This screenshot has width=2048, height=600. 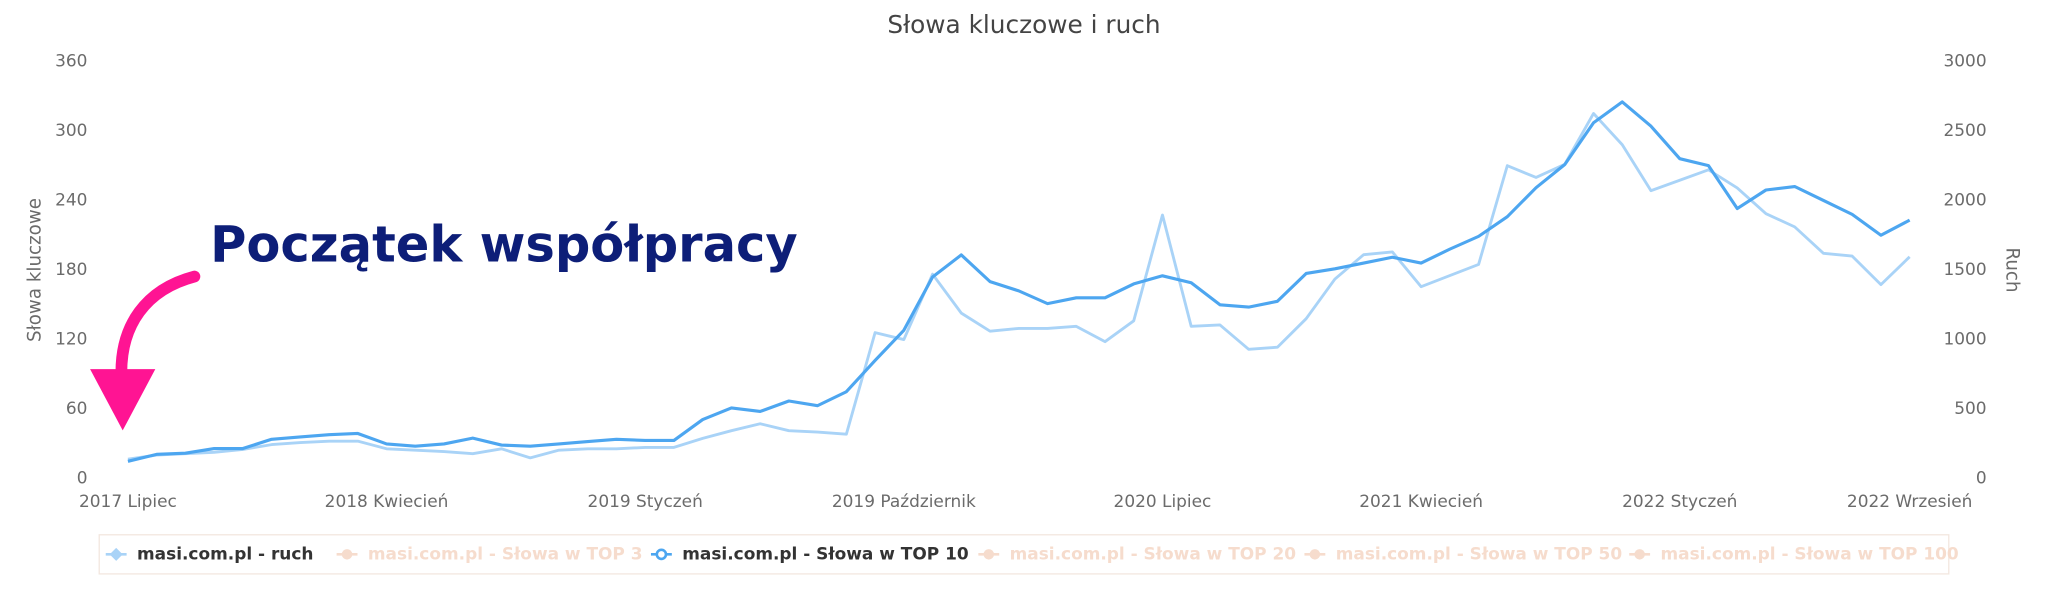 I want to click on x-tick-label: 2022 Styczeń, so click(x=1679, y=501).